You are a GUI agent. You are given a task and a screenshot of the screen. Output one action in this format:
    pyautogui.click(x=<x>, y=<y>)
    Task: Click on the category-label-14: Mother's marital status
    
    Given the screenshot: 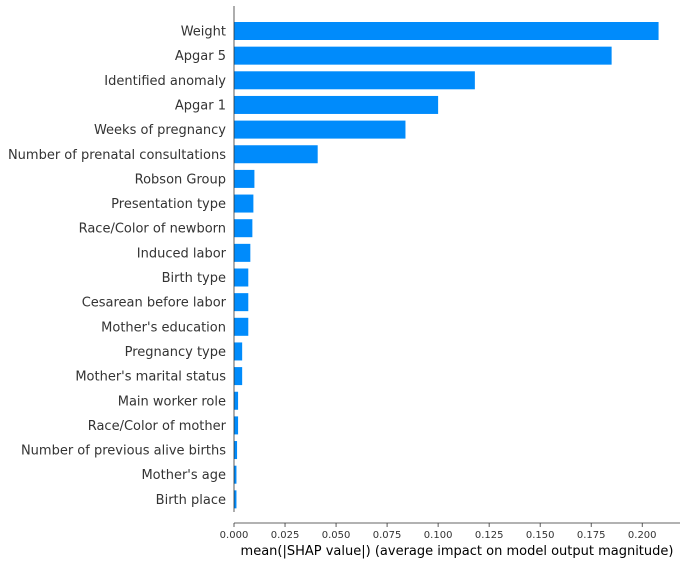 What is the action you would take?
    pyautogui.click(x=150, y=377)
    